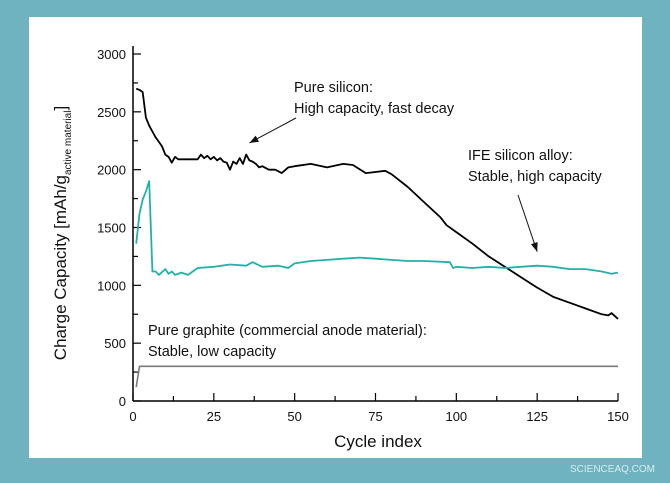  I want to click on annotation-text: High capacity, fast decay, so click(374, 109).